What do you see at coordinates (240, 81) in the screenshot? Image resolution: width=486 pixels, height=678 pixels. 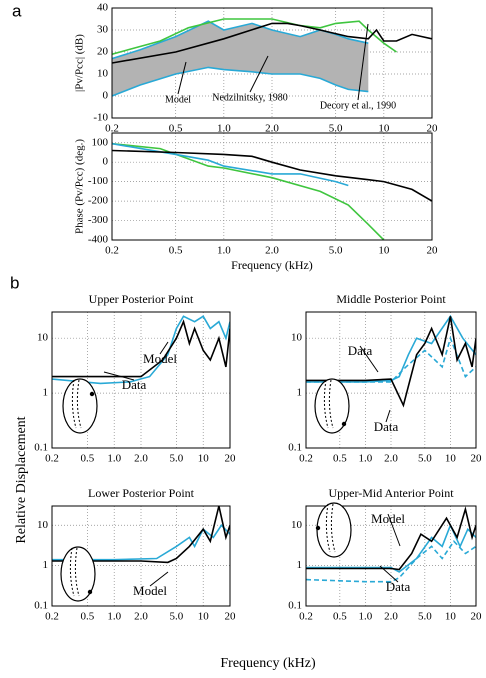 I see `band-edge` at bounding box center [240, 81].